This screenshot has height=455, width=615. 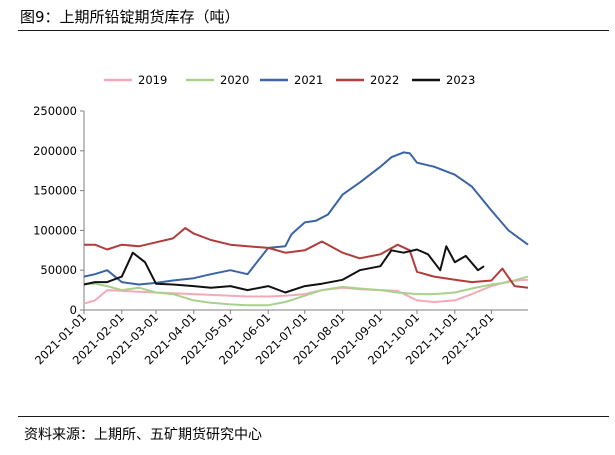 What do you see at coordinates (460, 80) in the screenshot?
I see `legend-label-2023: 2023` at bounding box center [460, 80].